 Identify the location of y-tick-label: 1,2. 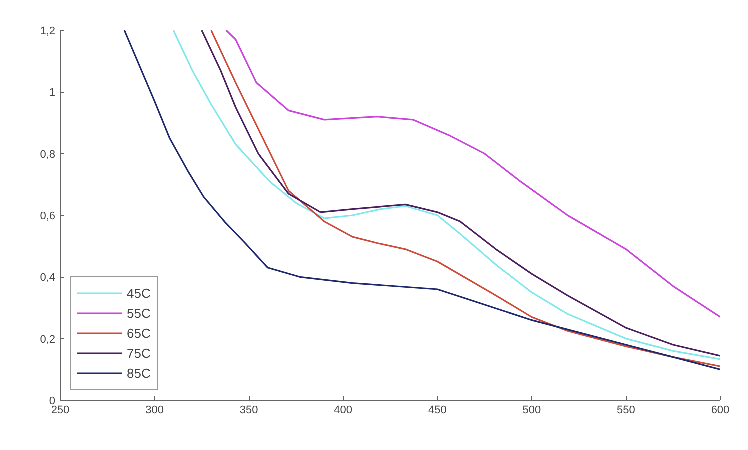
(48, 32).